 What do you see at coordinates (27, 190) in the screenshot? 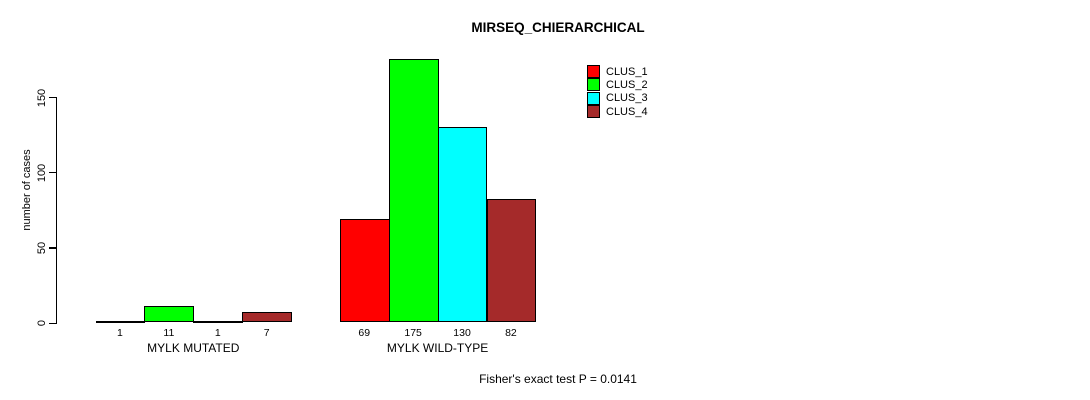
I see `y-axis-label: number of cases` at bounding box center [27, 190].